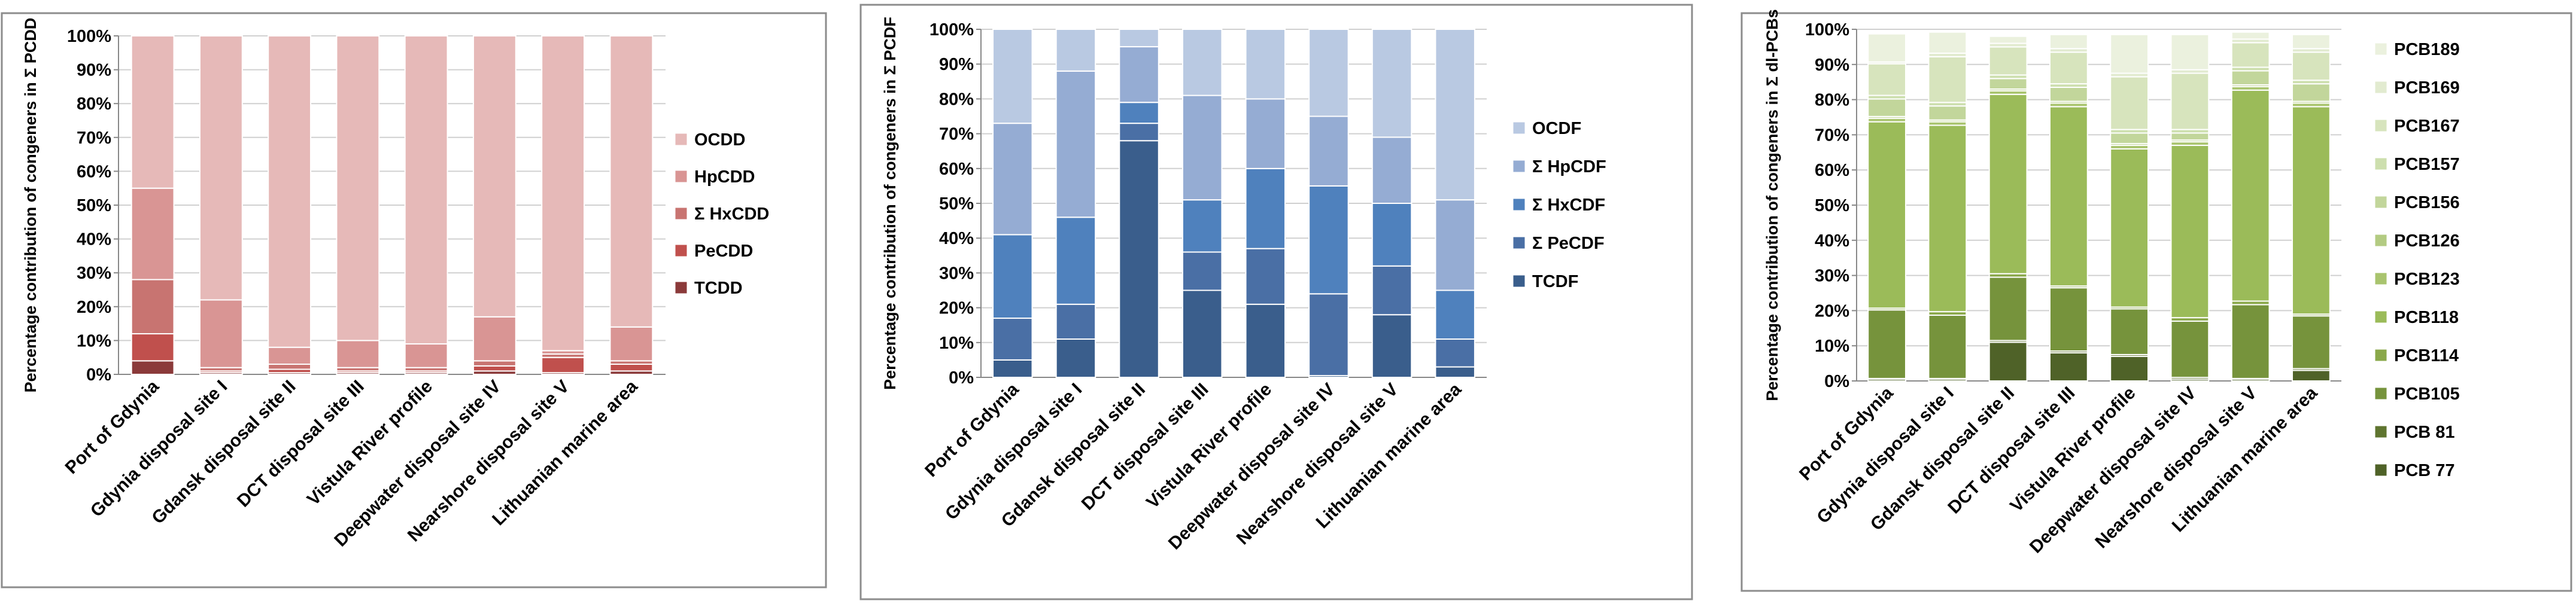 The image size is (2576, 607). What do you see at coordinates (2427, 394) in the screenshot?
I see `legend-label: PCB105` at bounding box center [2427, 394].